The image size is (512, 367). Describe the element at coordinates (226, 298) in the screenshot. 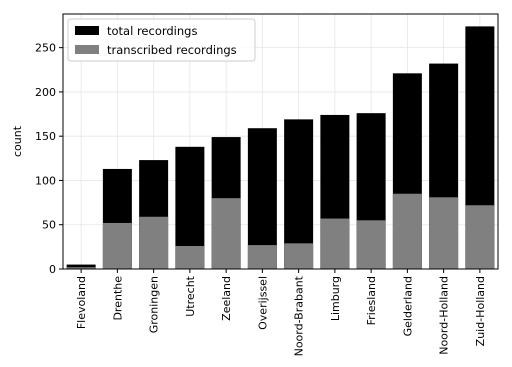

I see `x-tick-label: Zeeland` at that location.